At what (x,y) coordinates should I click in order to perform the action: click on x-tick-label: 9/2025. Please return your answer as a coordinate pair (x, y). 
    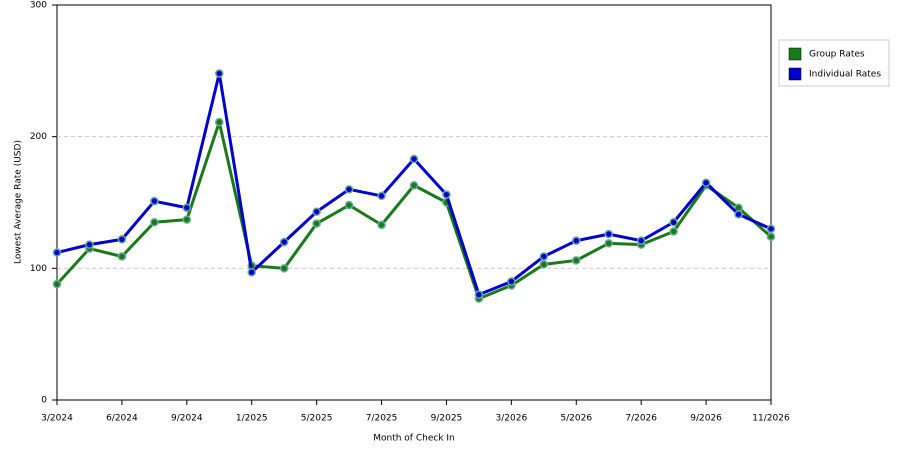
    Looking at the image, I should click on (447, 419).